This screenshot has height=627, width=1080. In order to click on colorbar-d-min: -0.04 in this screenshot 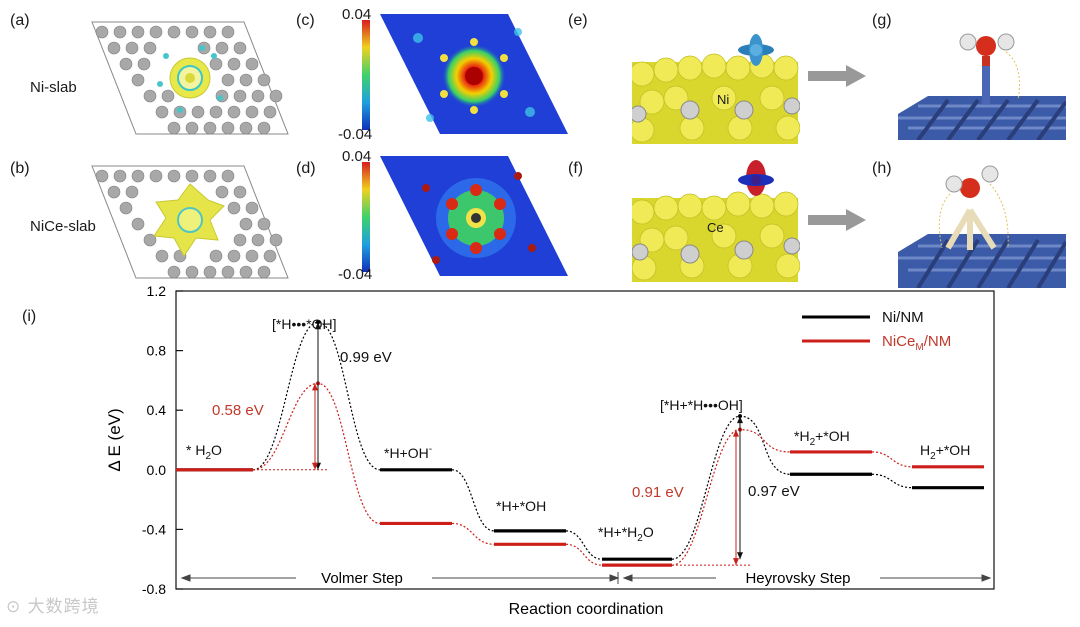, I will do `click(355, 274)`.